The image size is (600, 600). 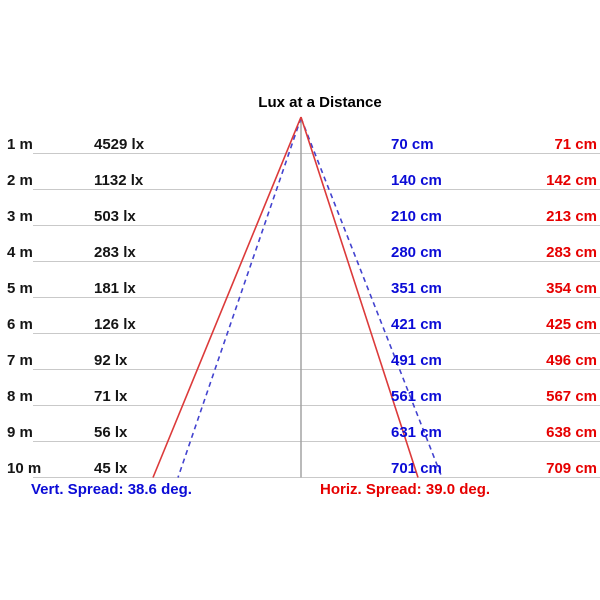 I want to click on distance-label: 8 m, so click(x=20, y=396).